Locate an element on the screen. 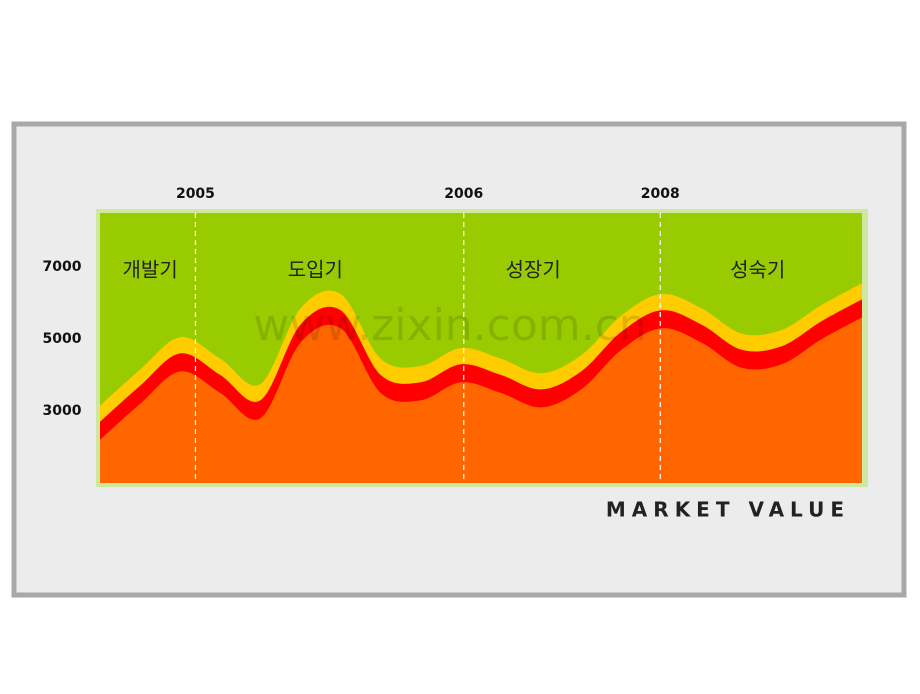 The height and width of the screenshot is (694, 920). phase-label: 성장기 is located at coordinates (533, 270).